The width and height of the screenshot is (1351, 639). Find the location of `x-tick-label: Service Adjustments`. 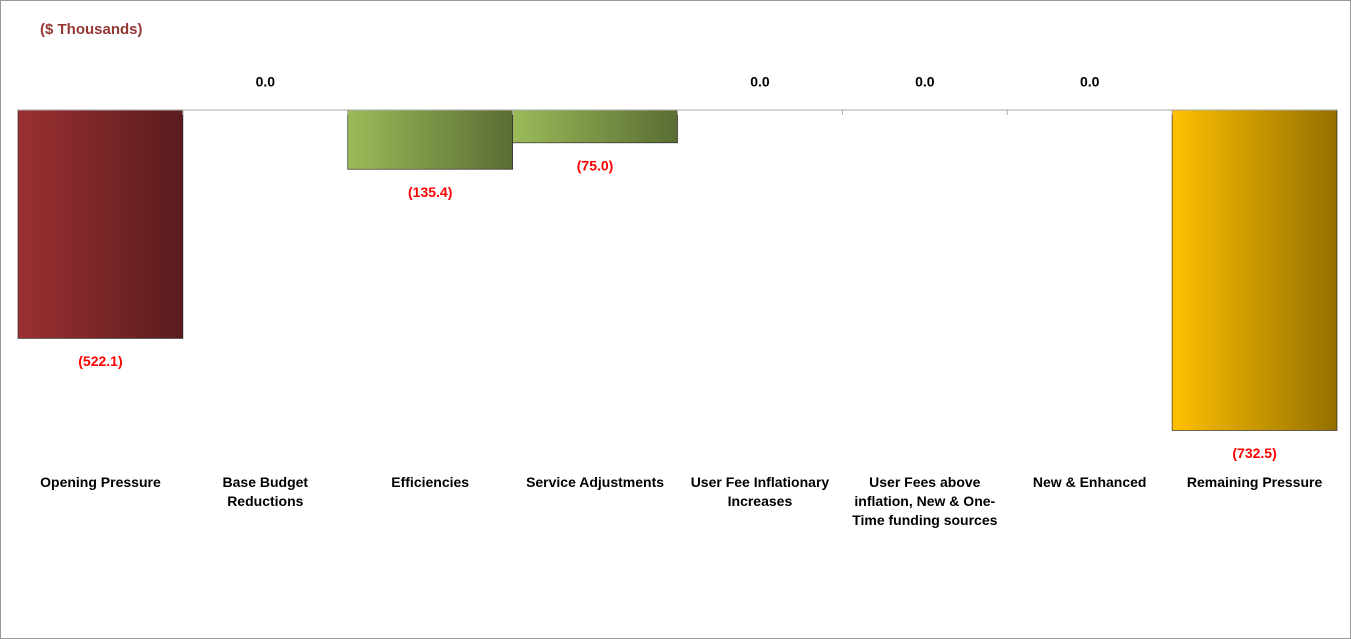

x-tick-label: Service Adjustments is located at coordinates (595, 482).